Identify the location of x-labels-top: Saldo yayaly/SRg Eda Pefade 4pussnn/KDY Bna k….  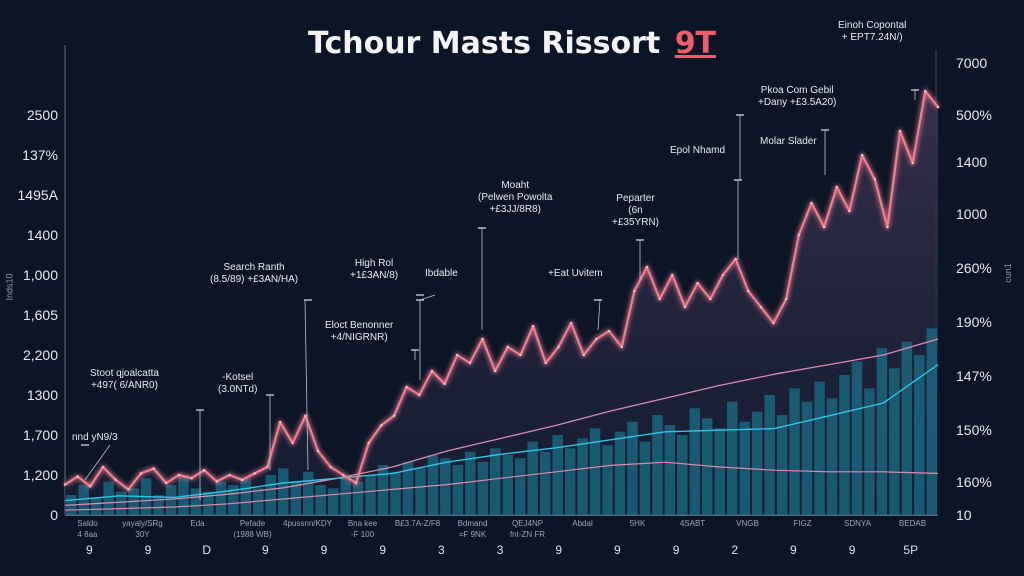
(500, 523).